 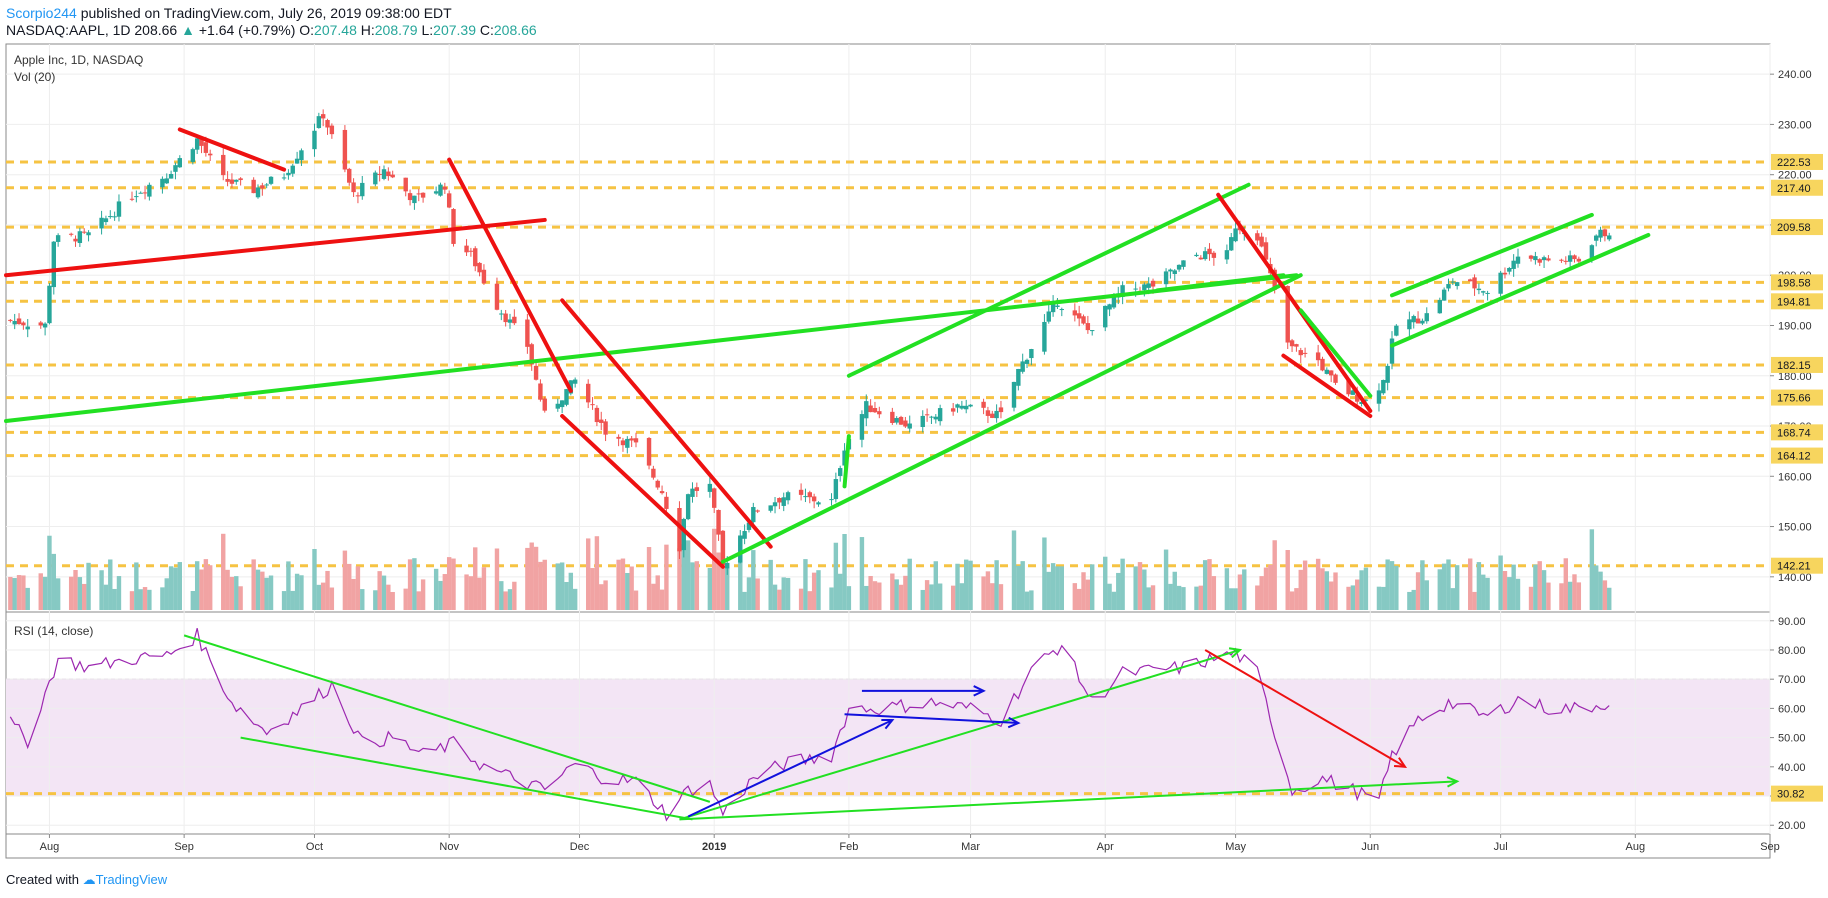 I want to click on author-link: Scorpio244, so click(x=41, y=13).